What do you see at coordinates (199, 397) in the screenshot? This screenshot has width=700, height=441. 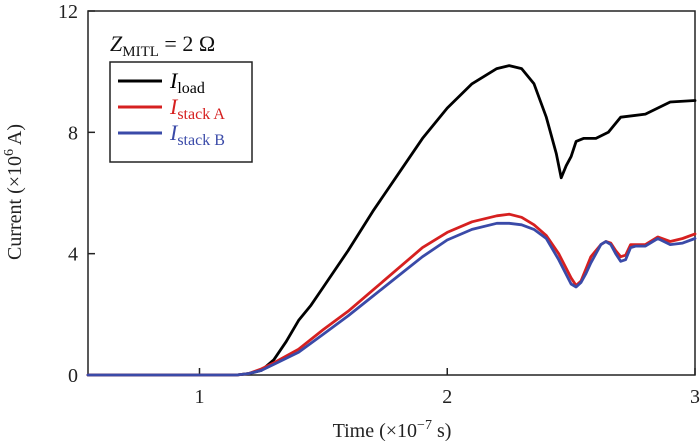 I see `x-tick-label: 1` at bounding box center [199, 397].